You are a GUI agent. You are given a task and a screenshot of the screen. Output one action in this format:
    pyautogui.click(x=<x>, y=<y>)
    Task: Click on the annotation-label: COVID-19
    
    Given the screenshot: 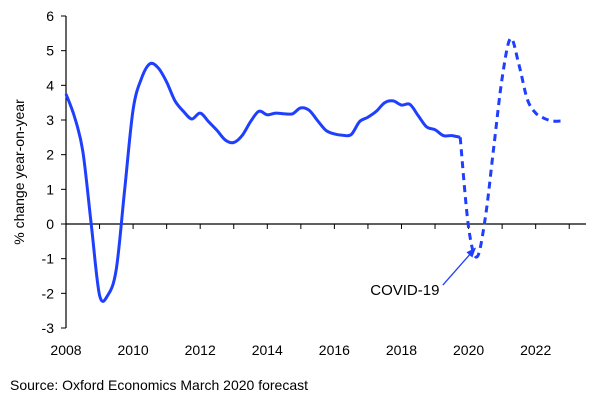 What is the action you would take?
    pyautogui.click(x=404, y=290)
    